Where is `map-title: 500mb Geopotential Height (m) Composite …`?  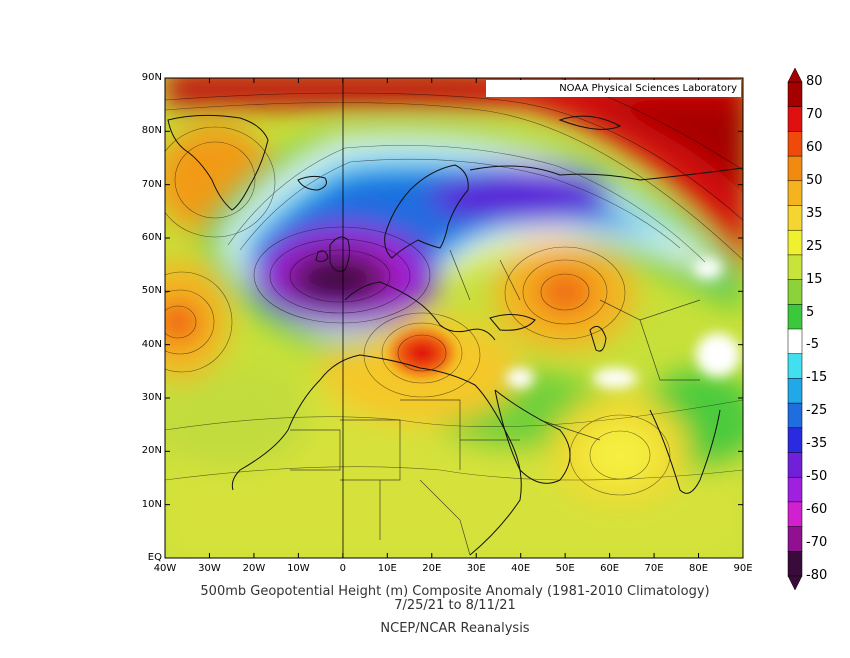 map-title: 500mb Geopotential Height (m) Composite … is located at coordinates (455, 591).